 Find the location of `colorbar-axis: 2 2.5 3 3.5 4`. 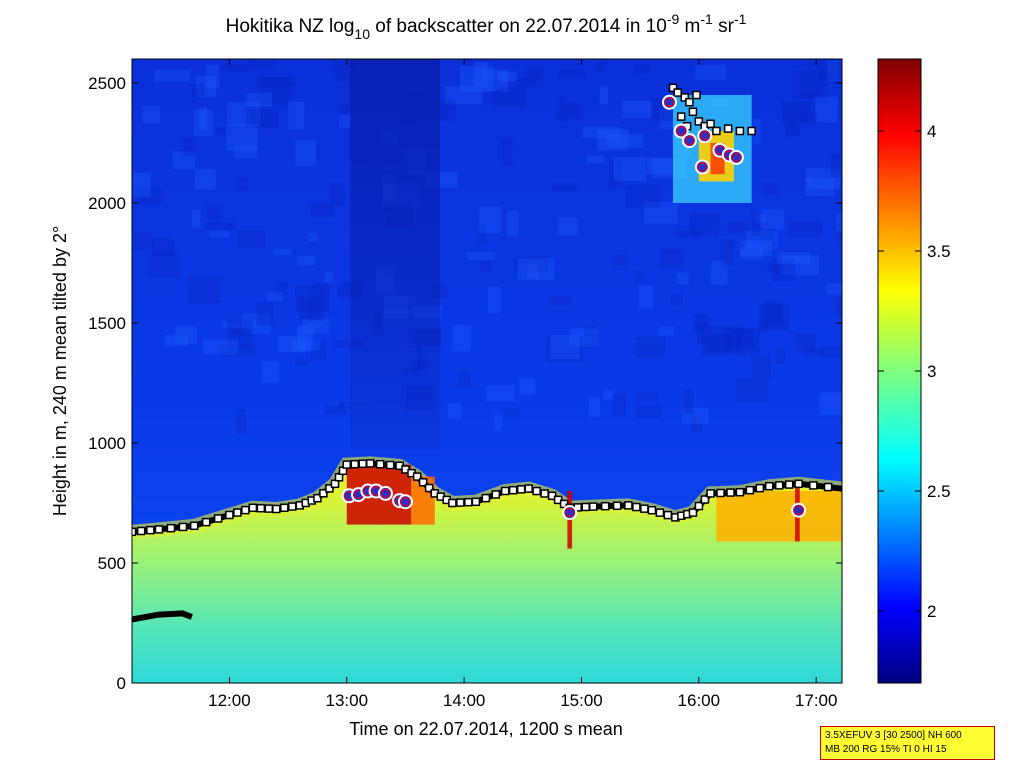

colorbar-axis: 2 2.5 3 3.5 4 is located at coordinates (914, 371).